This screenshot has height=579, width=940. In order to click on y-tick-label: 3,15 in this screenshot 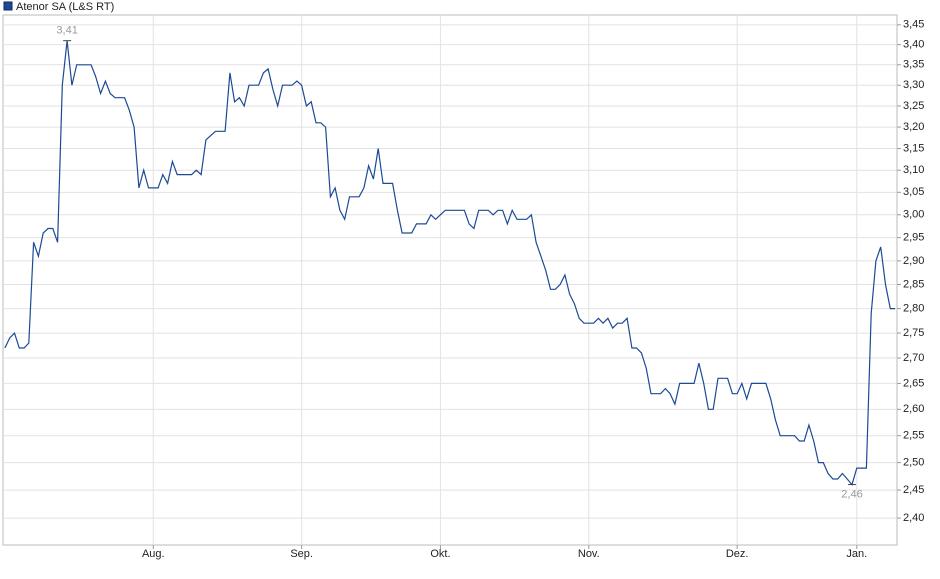, I will do `click(913, 148)`.